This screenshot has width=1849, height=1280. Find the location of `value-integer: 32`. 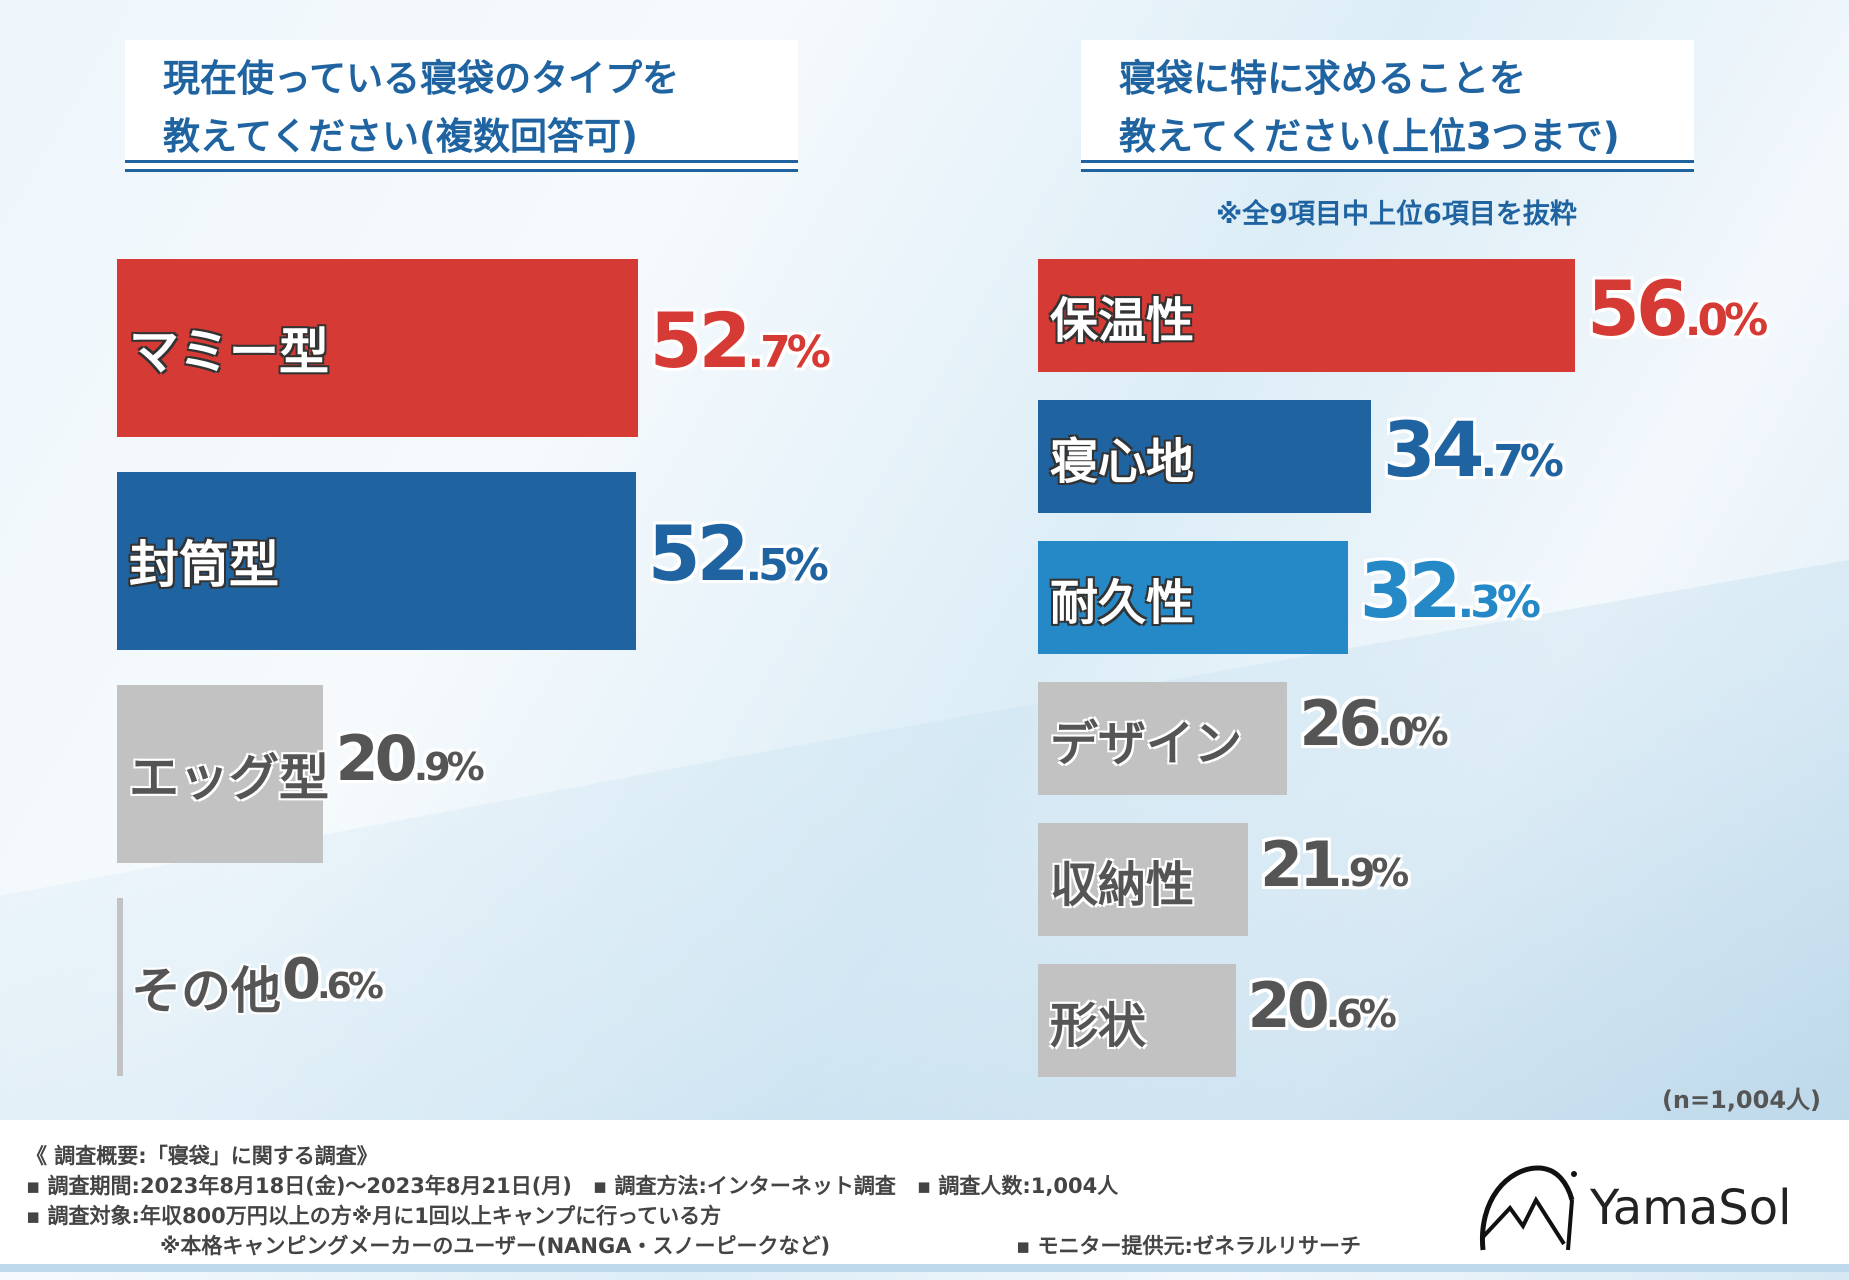

value-integer: 32 is located at coordinates (1410, 590).